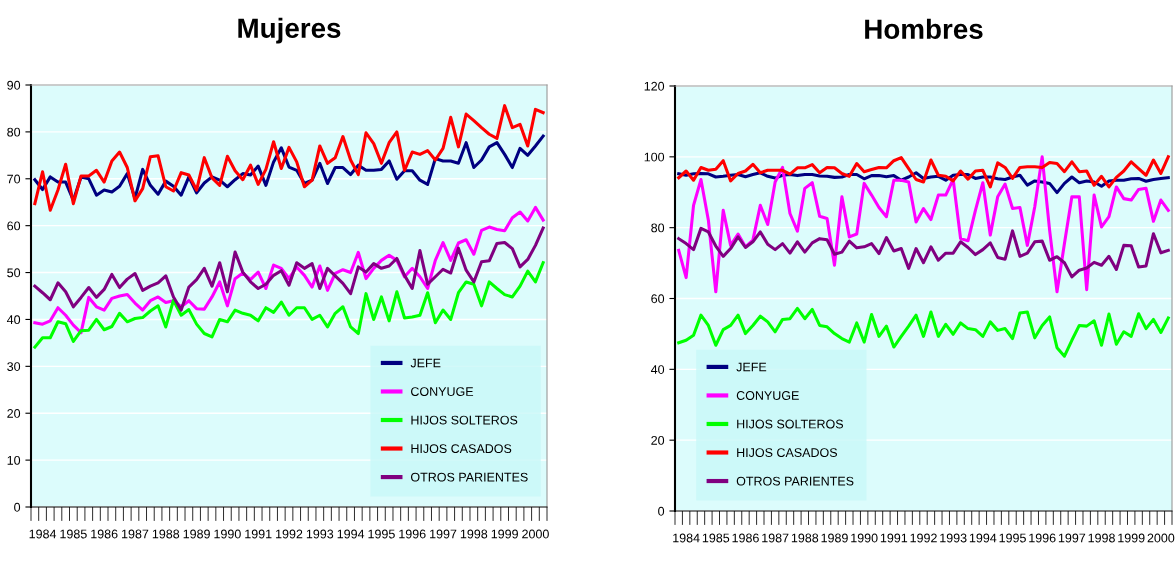 The image size is (1176, 566). Describe the element at coordinates (14, 460) in the screenshot. I see `y-tick-label: 10` at that location.